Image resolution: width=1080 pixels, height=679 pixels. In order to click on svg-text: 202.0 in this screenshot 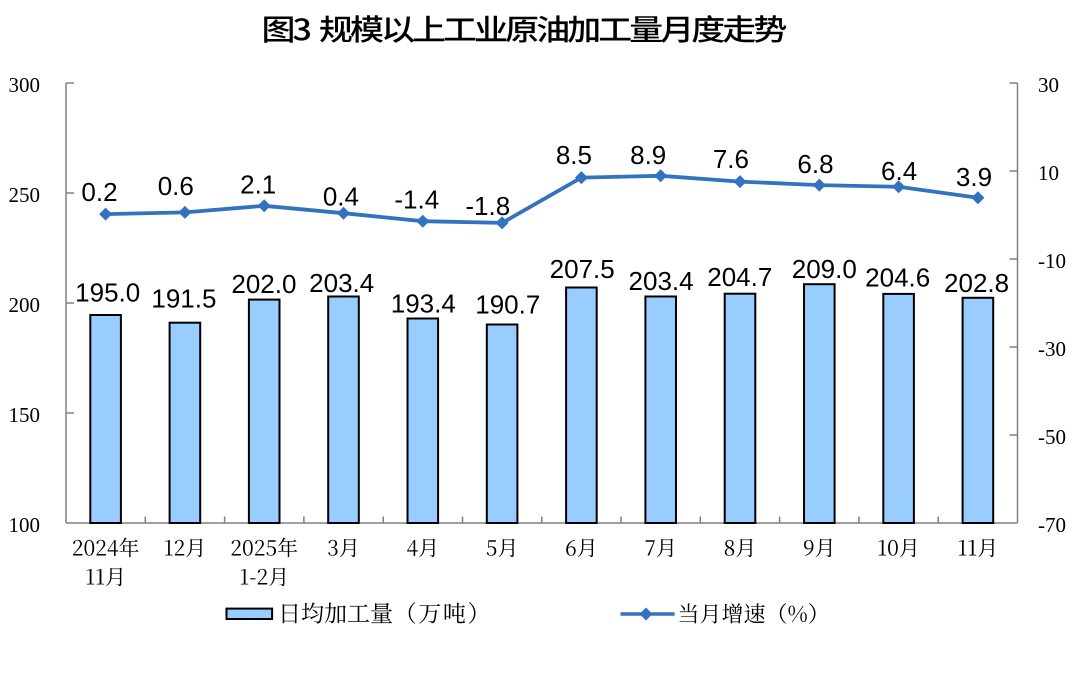, I will do `click(263, 284)`.